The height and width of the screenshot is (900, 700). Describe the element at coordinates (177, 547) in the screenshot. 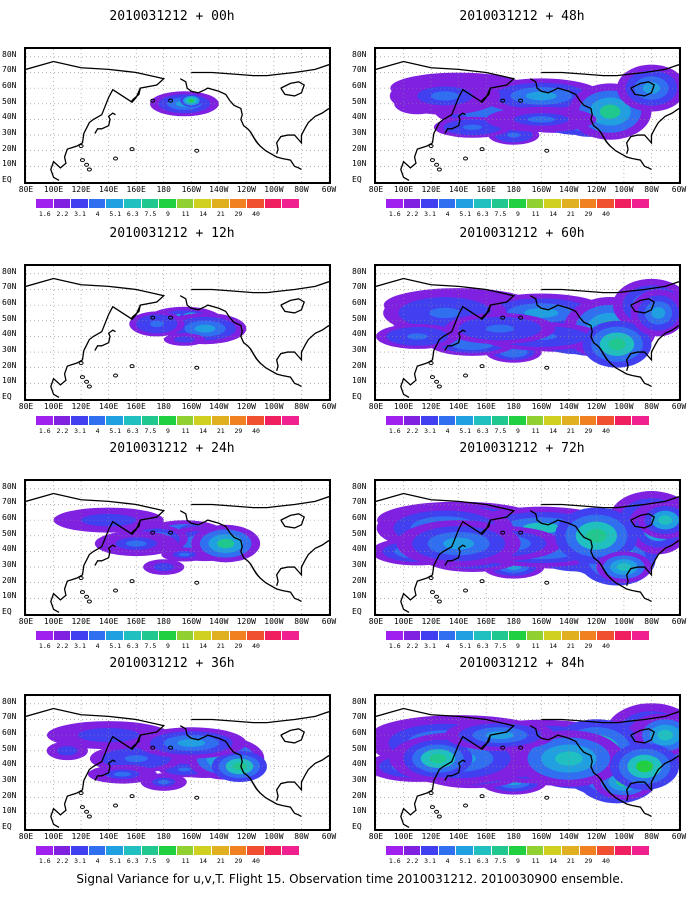

I see `signal-variance-map` at that location.